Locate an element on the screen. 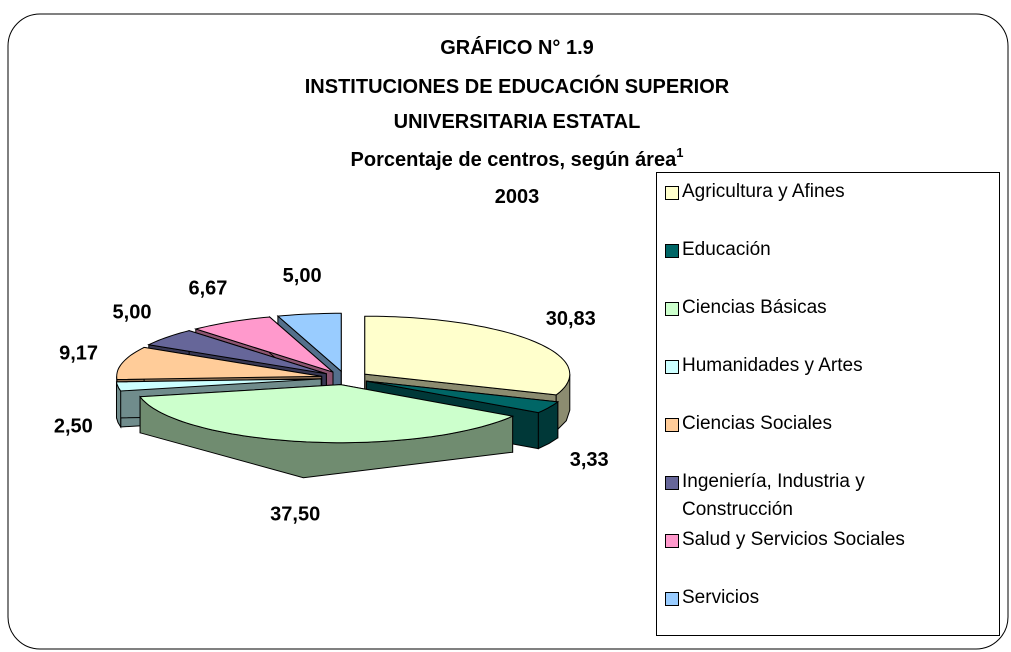  data-label: 9,17 is located at coordinates (78, 353).